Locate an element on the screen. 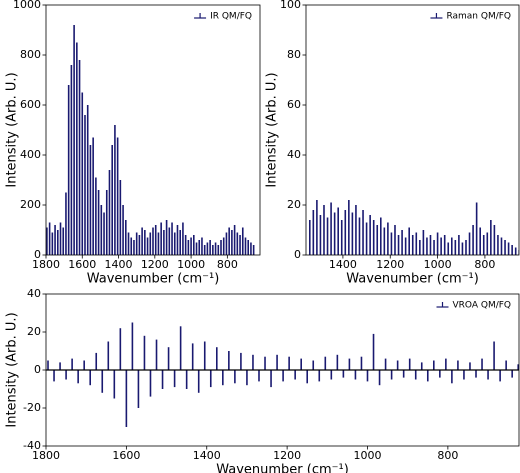 The height and width of the screenshot is (473, 520). y-tick-label: 60 is located at coordinates (294, 104).